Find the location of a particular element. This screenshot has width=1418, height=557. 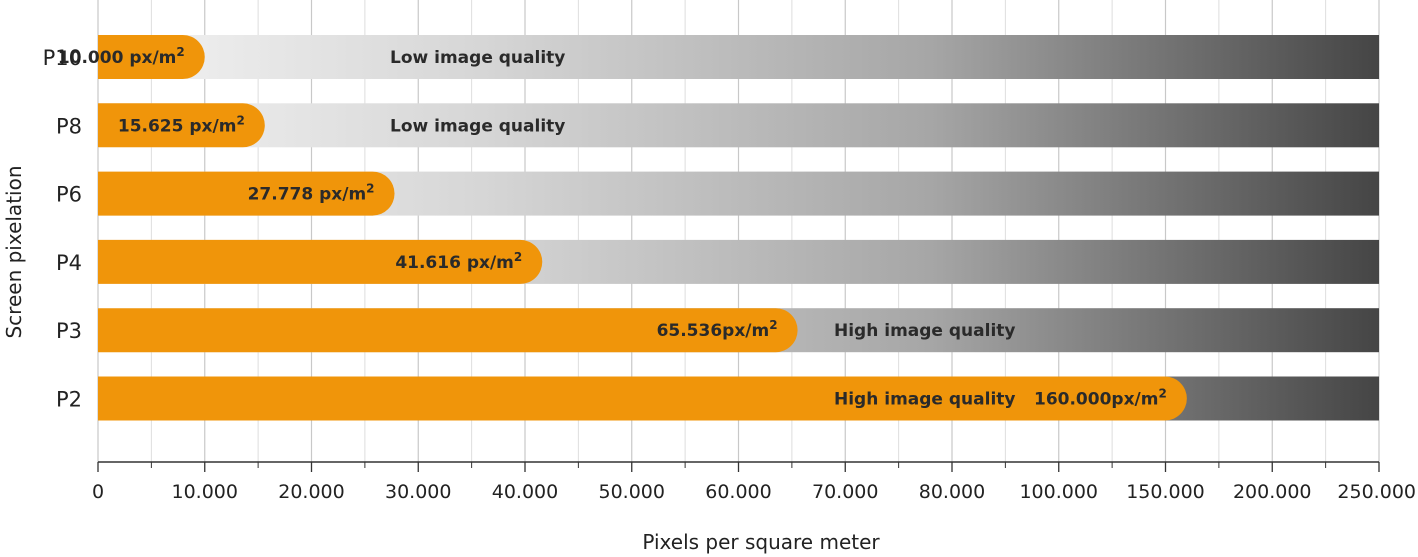

bar-p8 is located at coordinates (181, 125).